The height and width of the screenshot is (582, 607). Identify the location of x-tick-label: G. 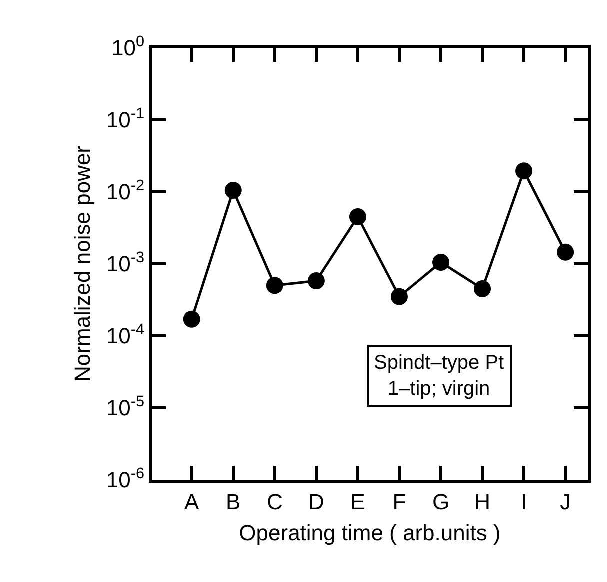
(441, 501).